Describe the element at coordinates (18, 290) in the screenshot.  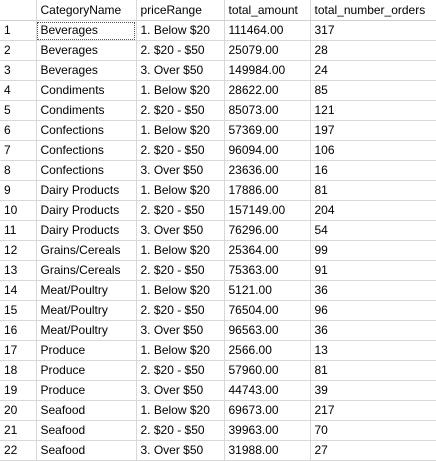
I see `row-number: 14` at that location.